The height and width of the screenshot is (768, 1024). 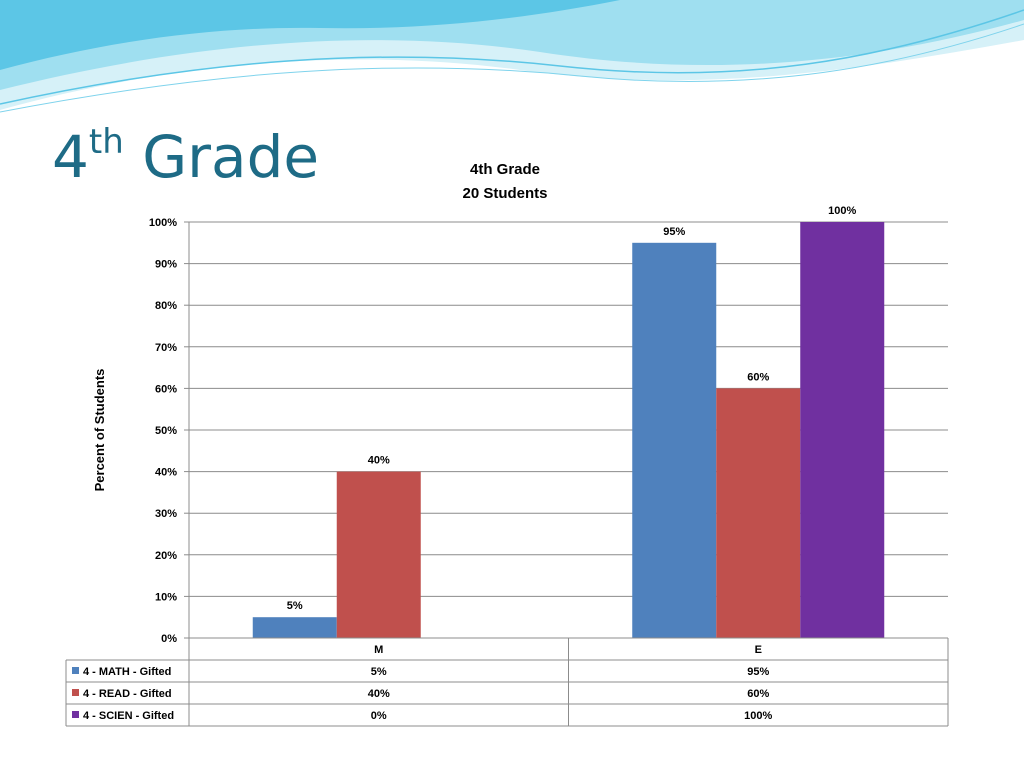 I want to click on x-category-label: M, so click(x=378, y=650).